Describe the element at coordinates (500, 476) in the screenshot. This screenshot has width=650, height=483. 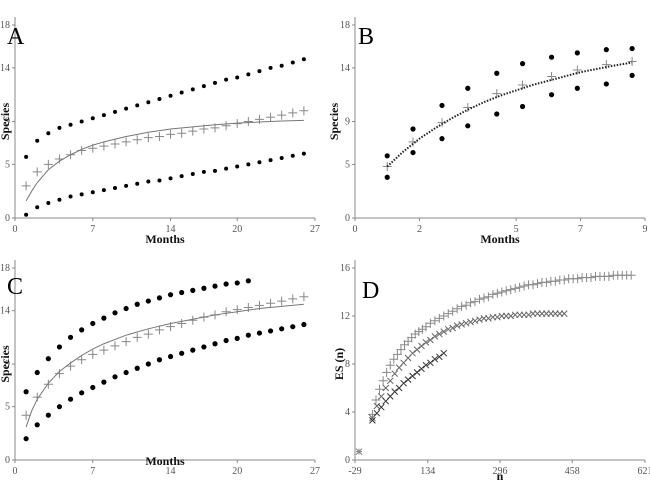
I see `x-axis-title: n` at that location.